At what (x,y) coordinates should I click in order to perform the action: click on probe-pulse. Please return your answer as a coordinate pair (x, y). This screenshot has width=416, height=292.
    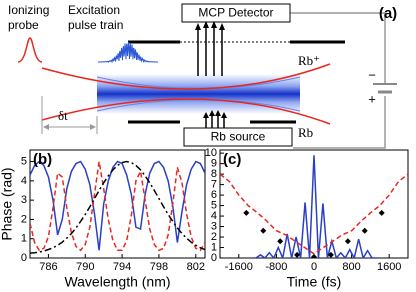
    Looking at the image, I should click on (30, 50).